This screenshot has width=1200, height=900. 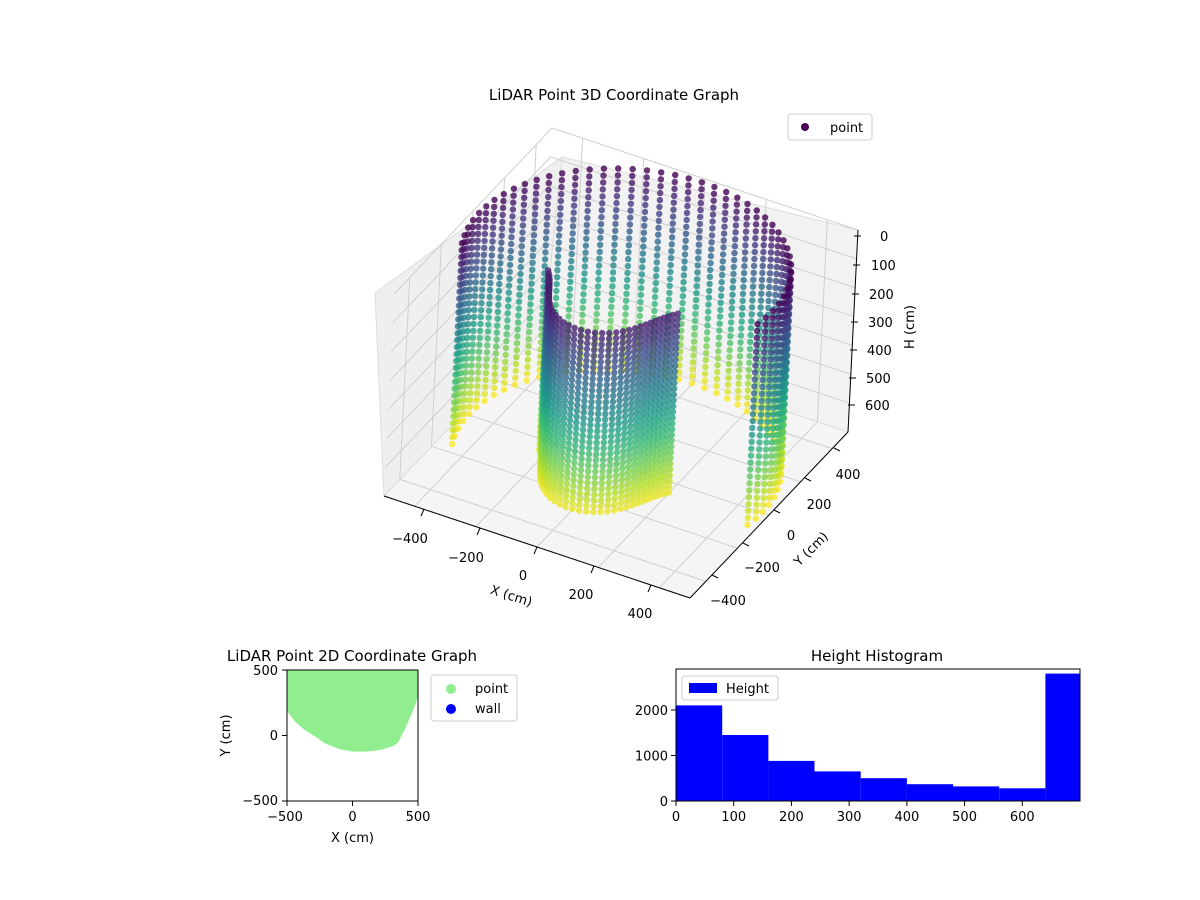 What do you see at coordinates (747, 689) in the screenshot?
I see `legend-label-height: Height` at bounding box center [747, 689].